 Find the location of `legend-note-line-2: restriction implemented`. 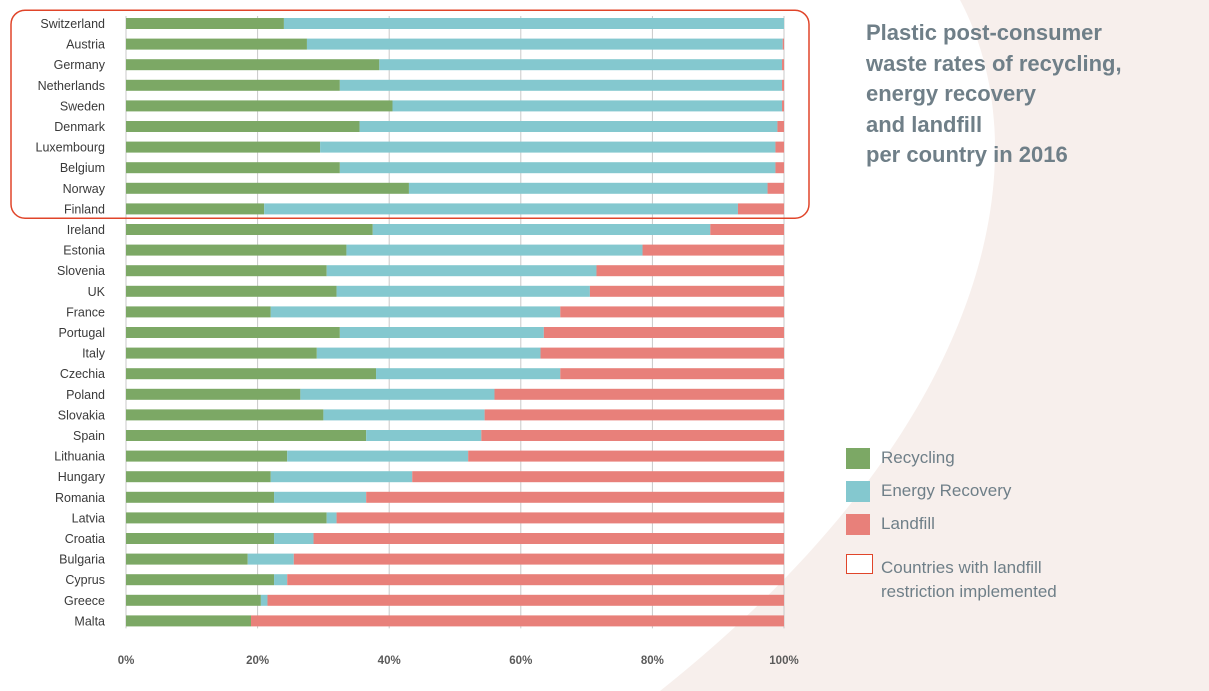

legend-note-line-2: restriction implemented is located at coordinates (969, 591).